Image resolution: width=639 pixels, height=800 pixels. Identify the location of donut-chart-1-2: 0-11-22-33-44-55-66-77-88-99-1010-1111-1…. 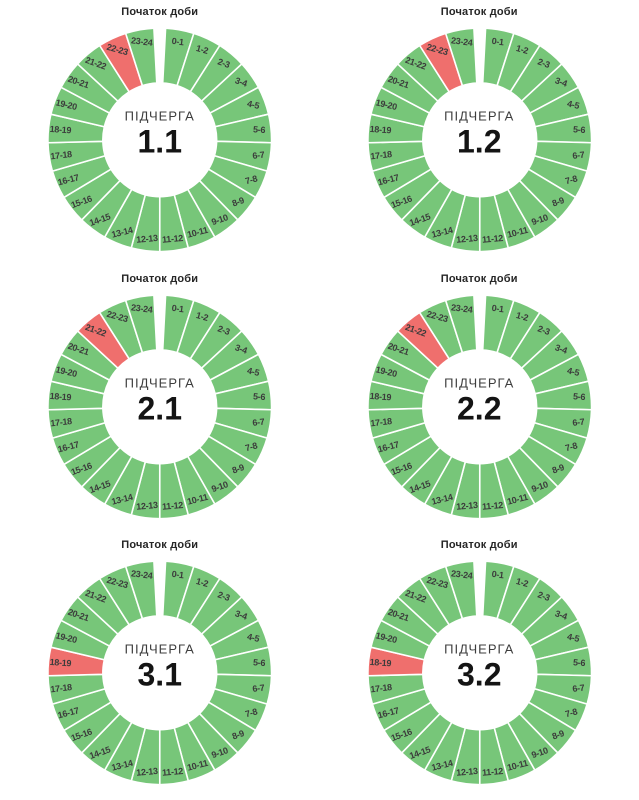
(479, 140).